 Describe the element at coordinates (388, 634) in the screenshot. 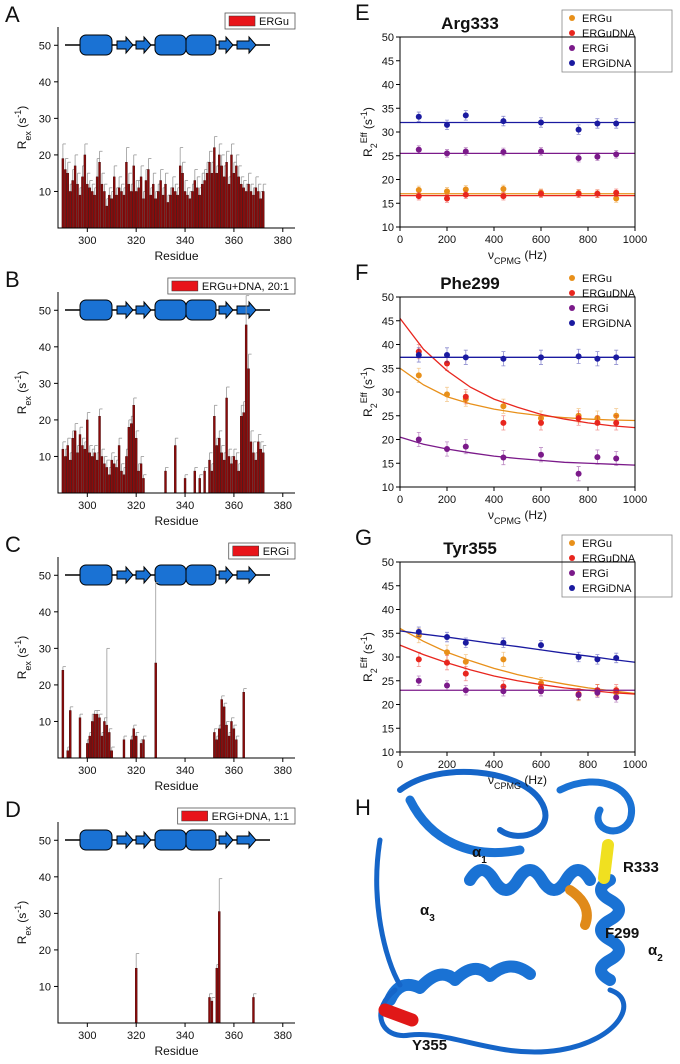

I see `y-tick-label: 35` at that location.